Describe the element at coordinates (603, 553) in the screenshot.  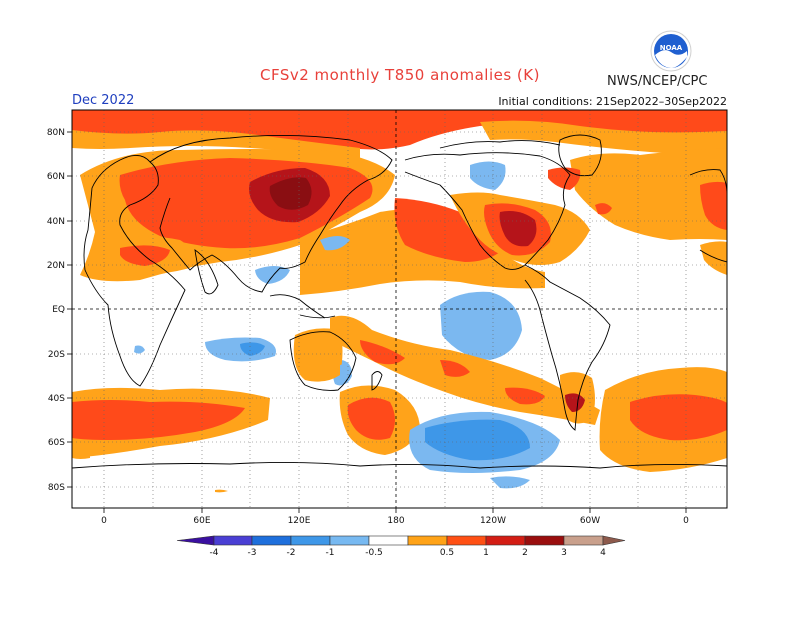
I see `colorbar-label: 4` at that location.